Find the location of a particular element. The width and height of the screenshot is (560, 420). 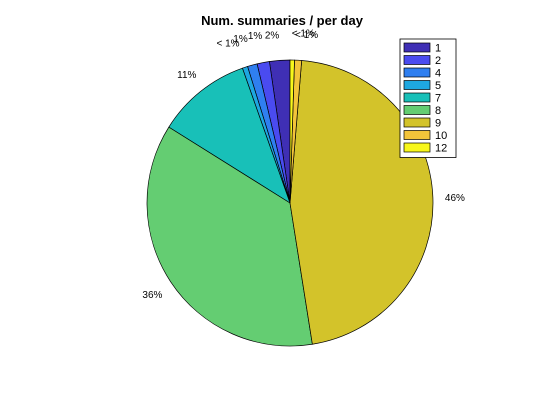

slice-label-12: < 1% is located at coordinates (306, 35).